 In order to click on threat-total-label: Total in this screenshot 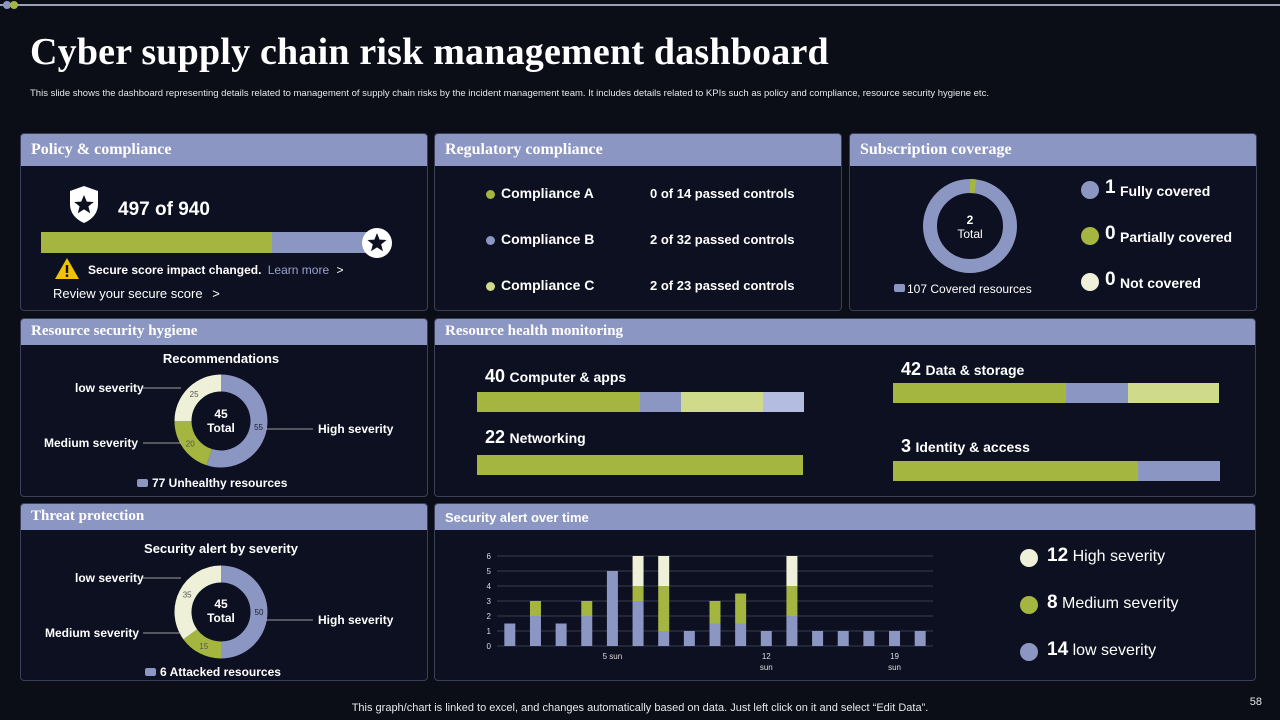, I will do `click(221, 618)`.